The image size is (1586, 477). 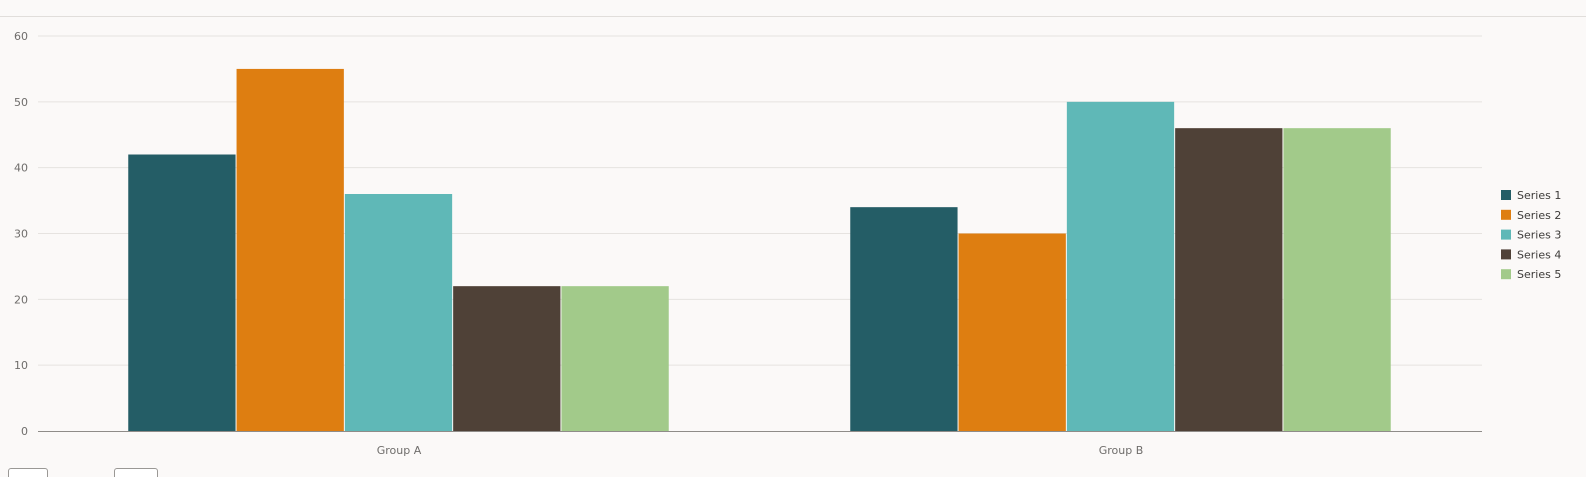 I want to click on zoom-in-button, so click(x=136, y=472).